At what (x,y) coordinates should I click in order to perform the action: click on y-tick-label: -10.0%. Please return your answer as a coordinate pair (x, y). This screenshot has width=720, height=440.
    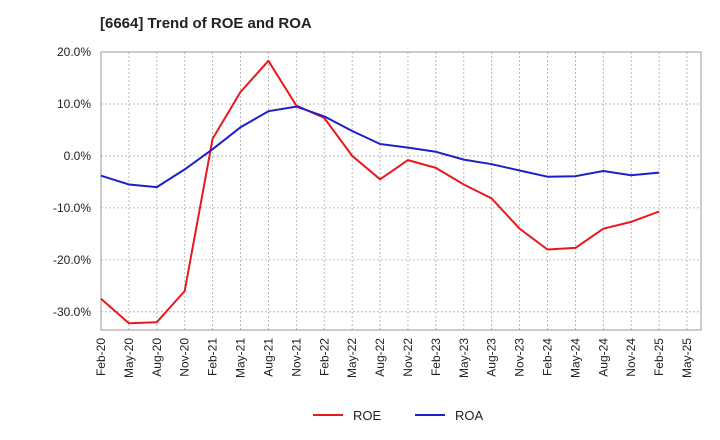
    Looking at the image, I should click on (72, 208).